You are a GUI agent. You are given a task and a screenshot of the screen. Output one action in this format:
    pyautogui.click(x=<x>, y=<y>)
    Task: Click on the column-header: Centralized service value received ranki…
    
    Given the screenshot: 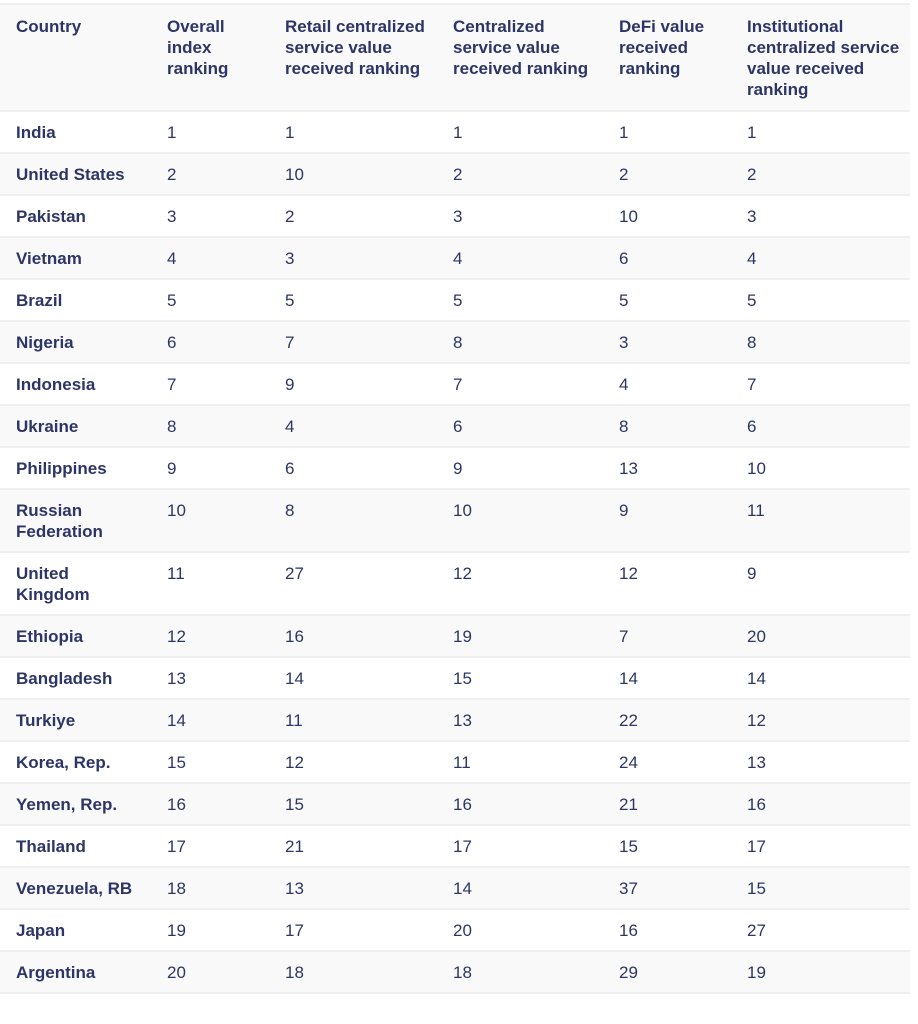 What is the action you would take?
    pyautogui.click(x=520, y=57)
    